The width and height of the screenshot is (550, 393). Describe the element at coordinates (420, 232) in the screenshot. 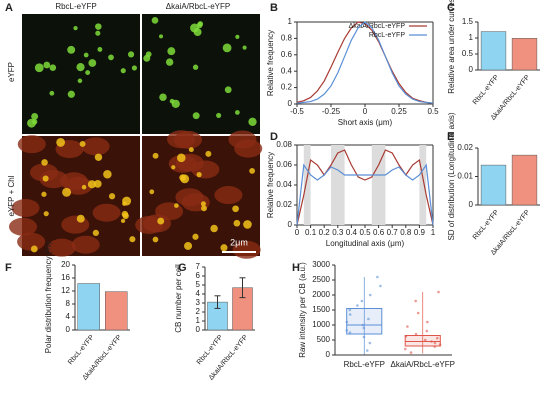

I see `x-tick-label: 0.9` at that location.